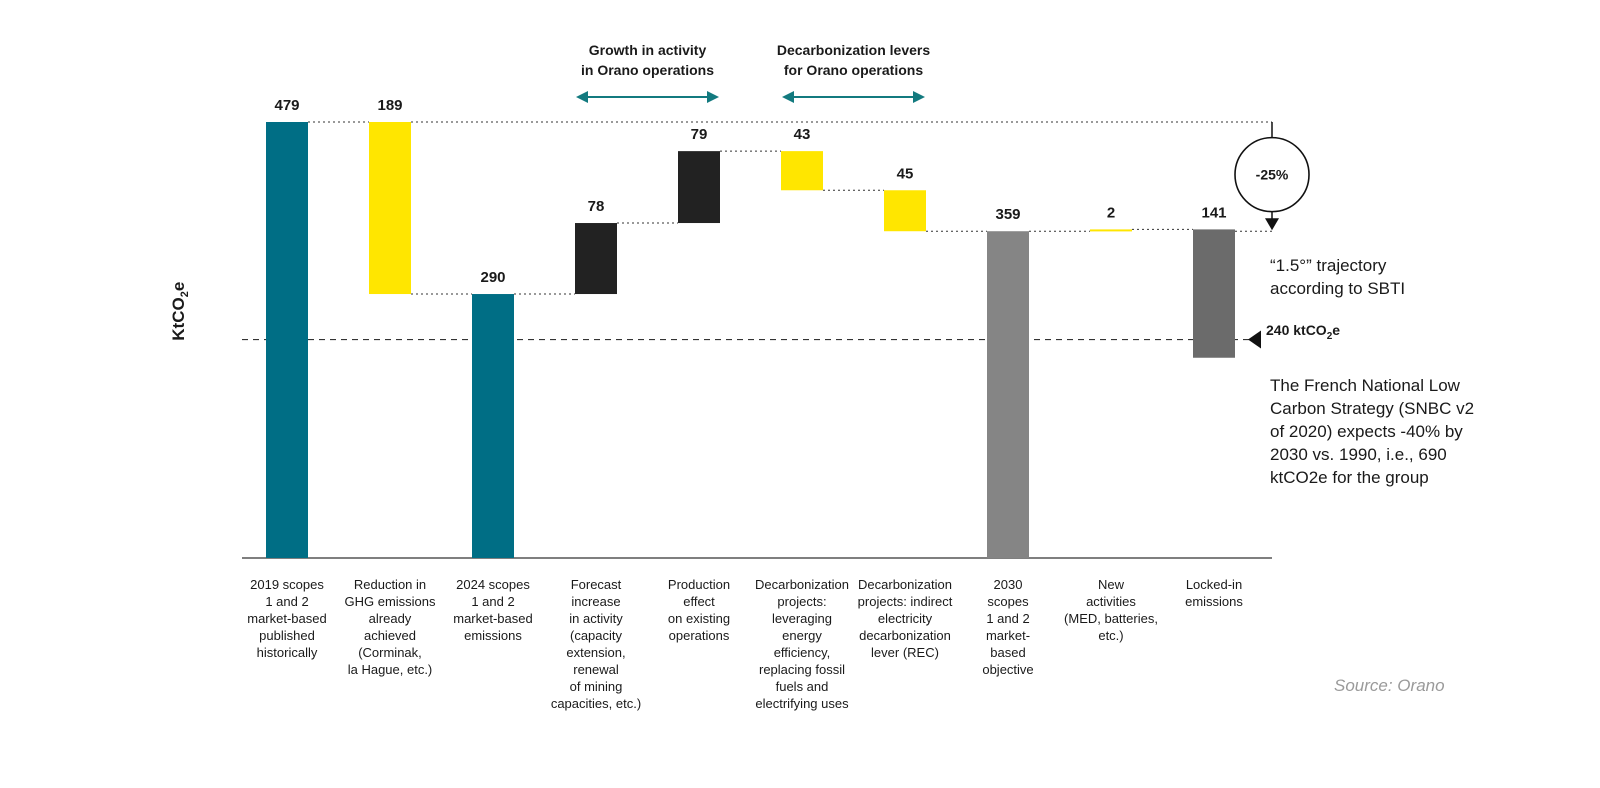 The width and height of the screenshot is (1600, 788). I want to click on category-label-3: 2024 scopes 1 and 2 market-based emissions, so click(493, 610).